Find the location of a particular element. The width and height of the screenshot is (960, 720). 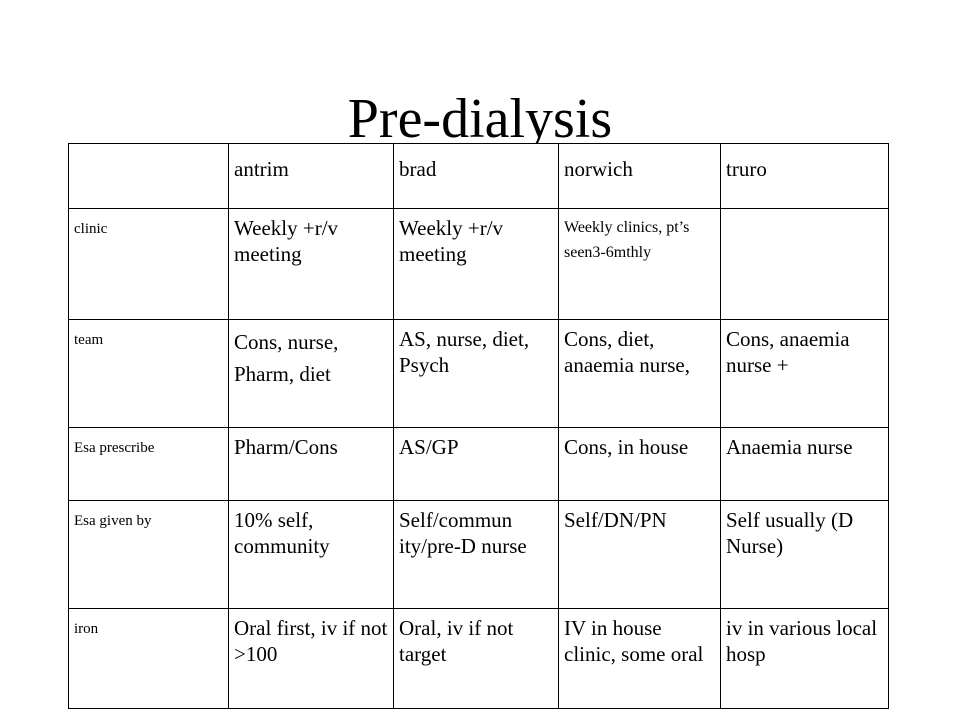

table-cell: Anaemia nurse is located at coordinates (804, 464).